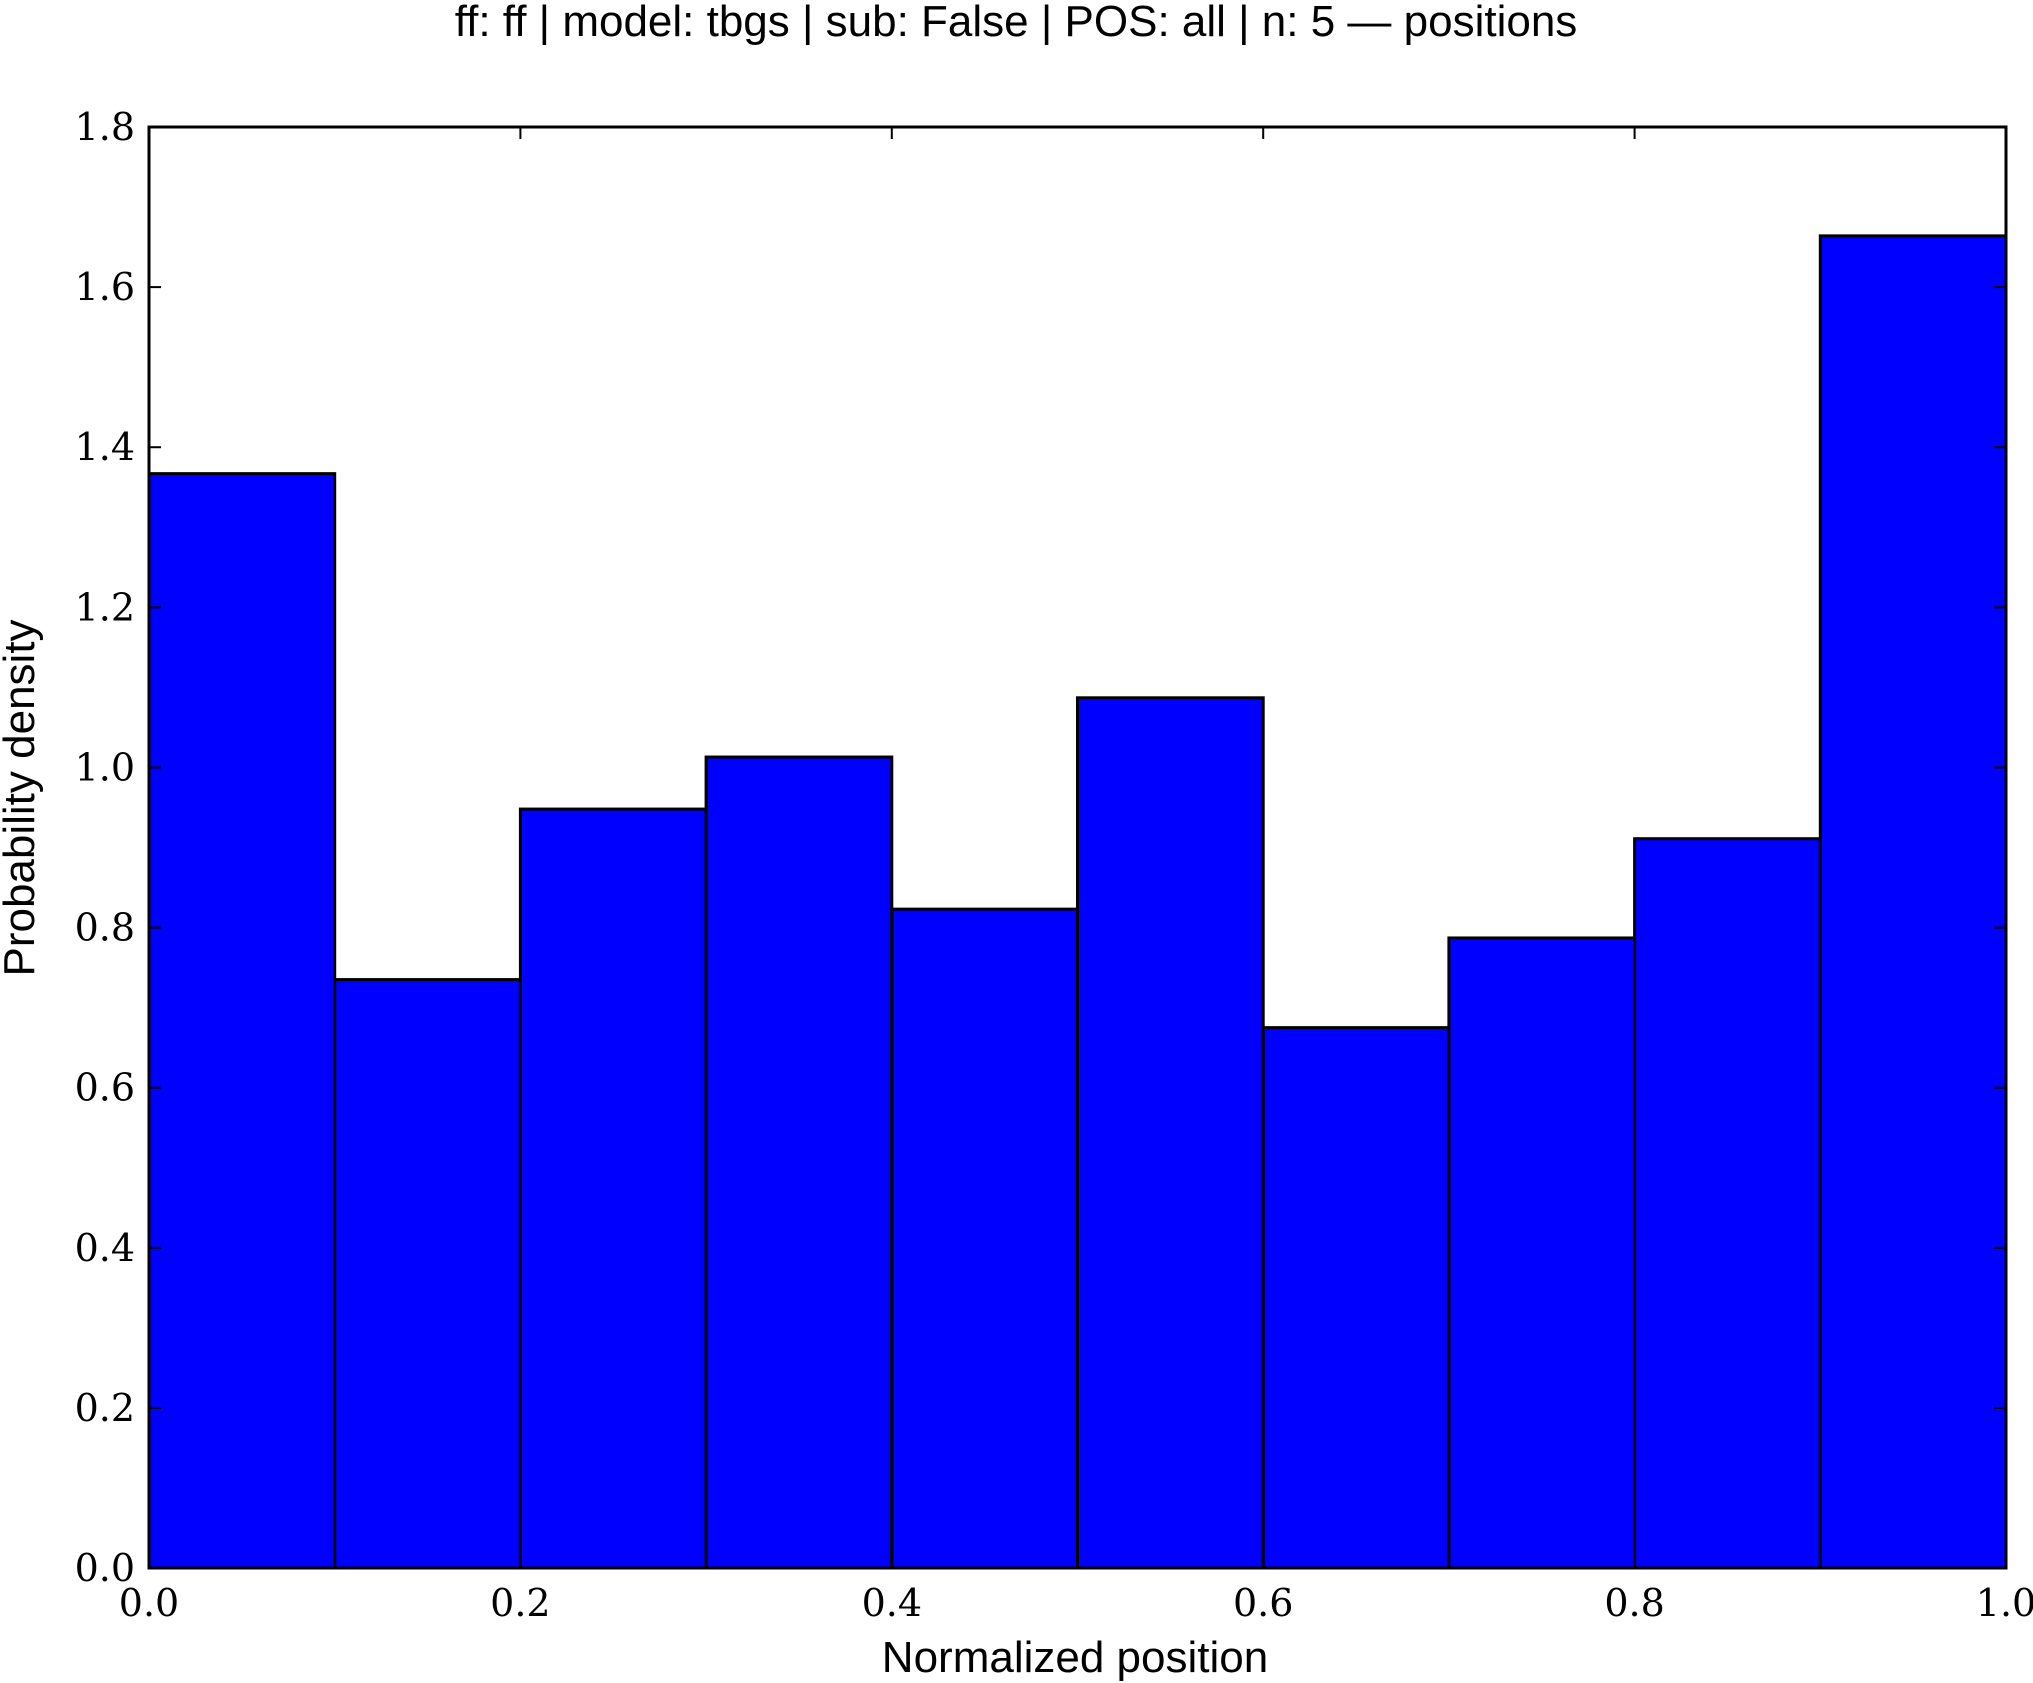 Image resolution: width=2033 pixels, height=1683 pixels. I want to click on y-tick-label: 0.2, so click(105, 1408).